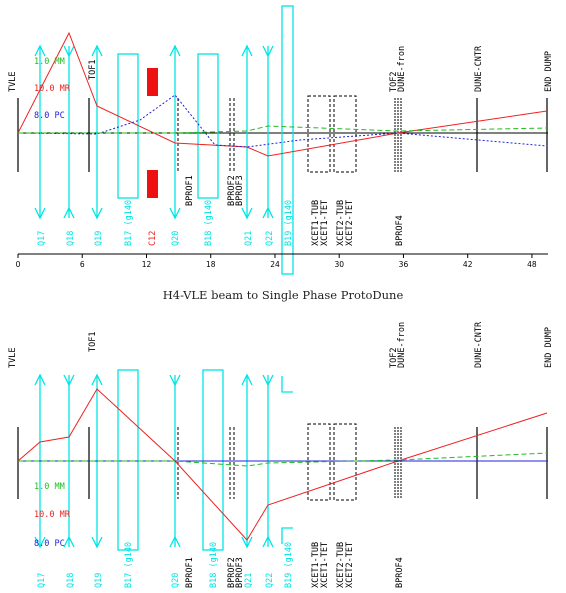  What do you see at coordinates (240, 190) in the screenshot?
I see `label-bprof3-top: BPROF3` at bounding box center [240, 190].